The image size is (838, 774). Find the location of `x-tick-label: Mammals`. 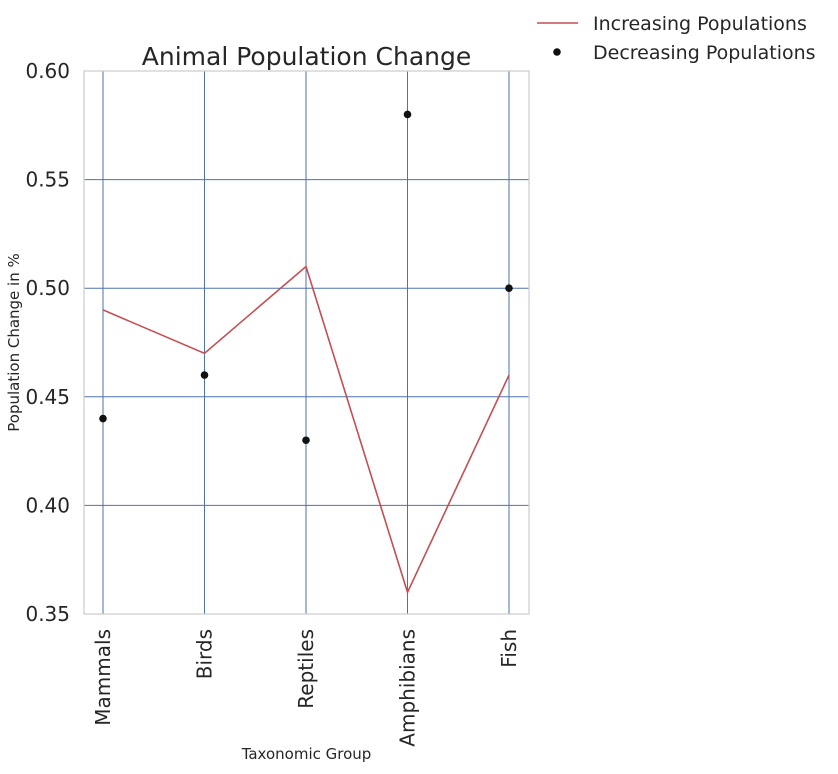

x-tick-label: Mammals is located at coordinates (103, 677).